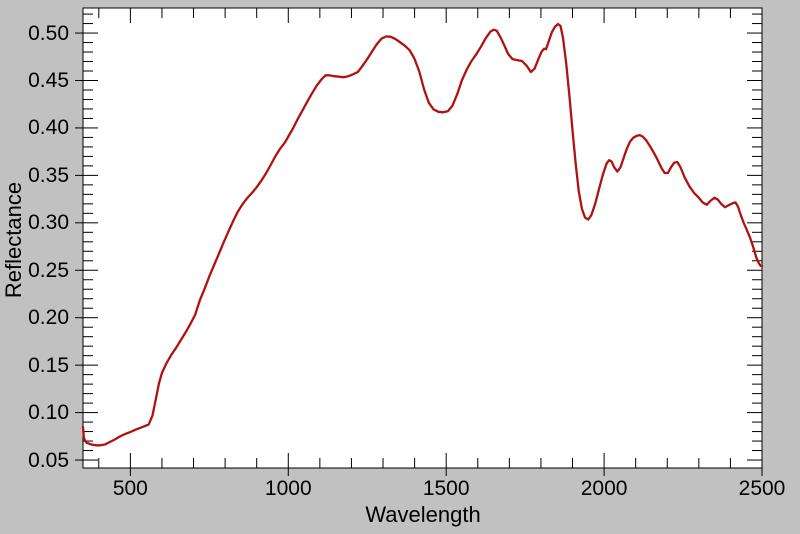 The height and width of the screenshot is (534, 800). Describe the element at coordinates (604, 488) in the screenshot. I see `x-tick-label: 2000` at that location.